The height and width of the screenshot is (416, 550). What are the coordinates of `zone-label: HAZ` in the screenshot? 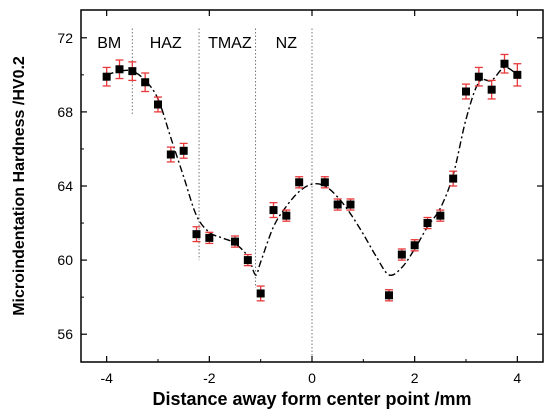 It's located at (166, 43).